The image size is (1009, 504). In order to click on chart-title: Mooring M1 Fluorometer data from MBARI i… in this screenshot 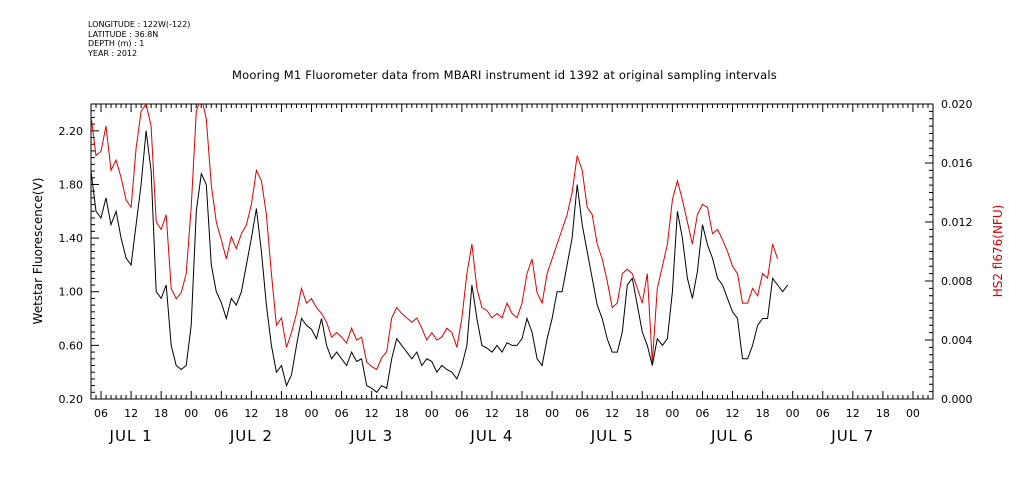, I will do `click(504, 75)`.